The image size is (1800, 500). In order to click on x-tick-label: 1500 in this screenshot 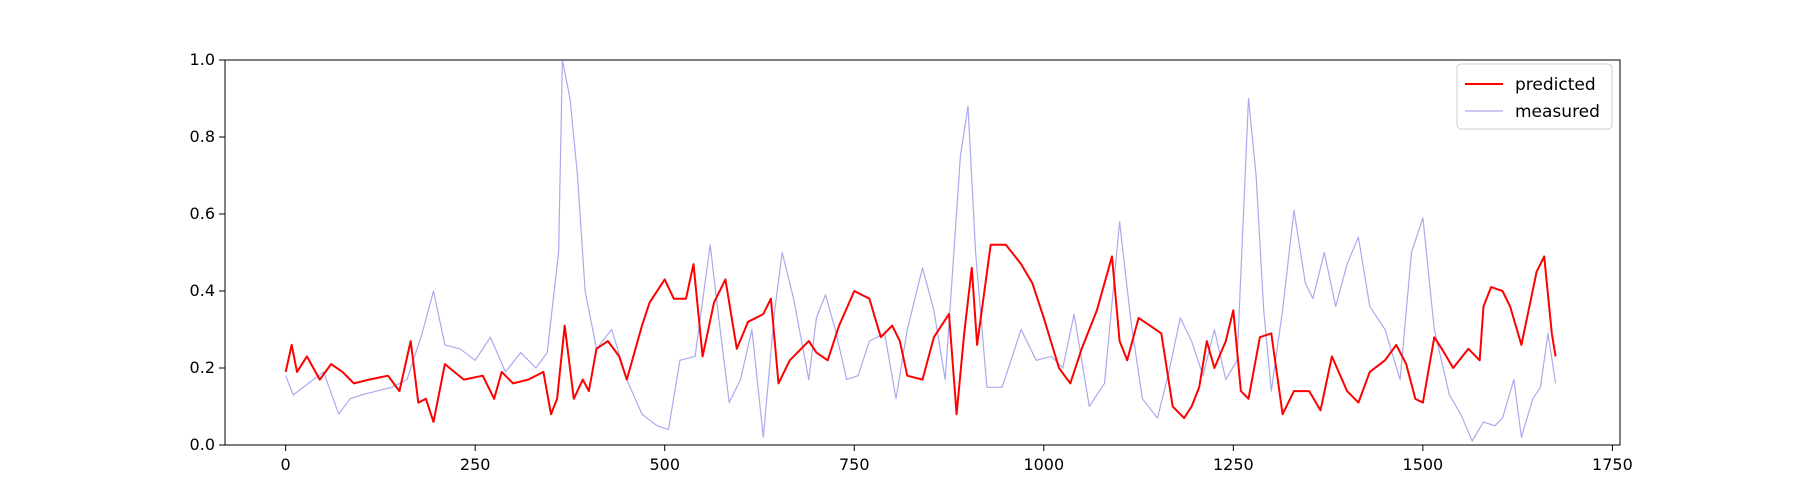, I will do `click(1423, 464)`.